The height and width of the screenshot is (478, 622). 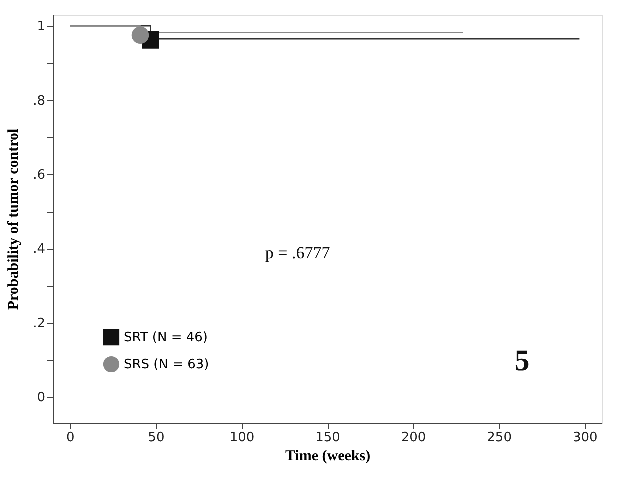 What do you see at coordinates (499, 438) in the screenshot?
I see `x-tick-label: 250` at bounding box center [499, 438].